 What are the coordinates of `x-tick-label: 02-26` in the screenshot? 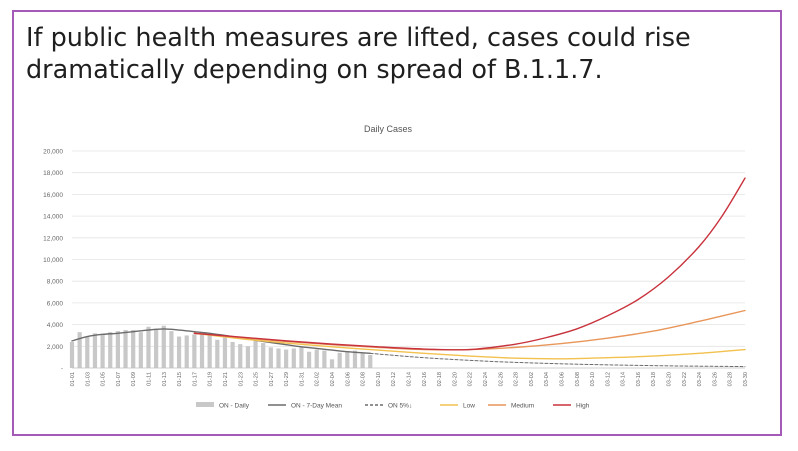 It's located at (501, 379).